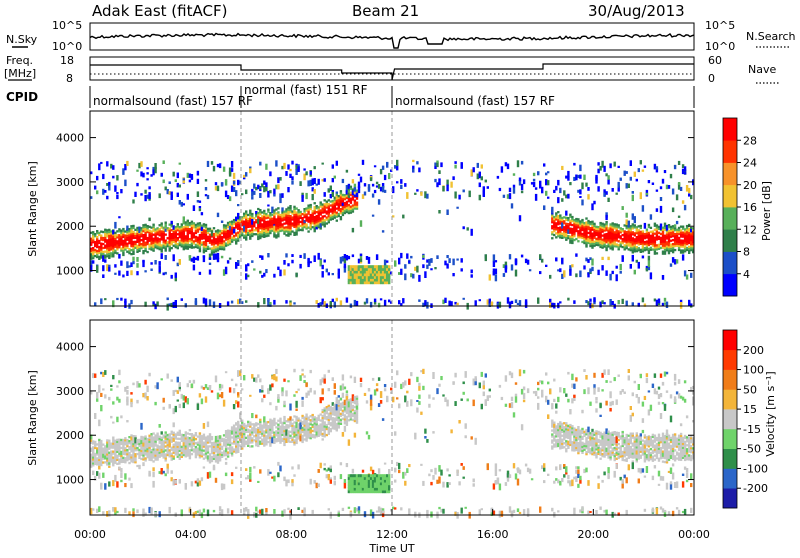 This screenshot has height=558, width=800. Describe the element at coordinates (730, 285) in the screenshot. I see `colorbar-swatch` at that location.